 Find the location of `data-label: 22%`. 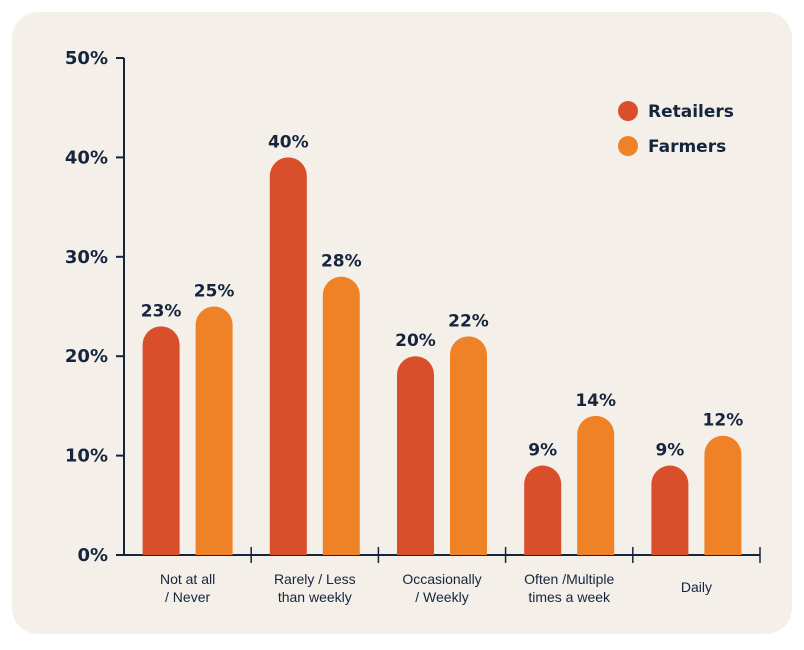

data-label: 22% is located at coordinates (468, 321).